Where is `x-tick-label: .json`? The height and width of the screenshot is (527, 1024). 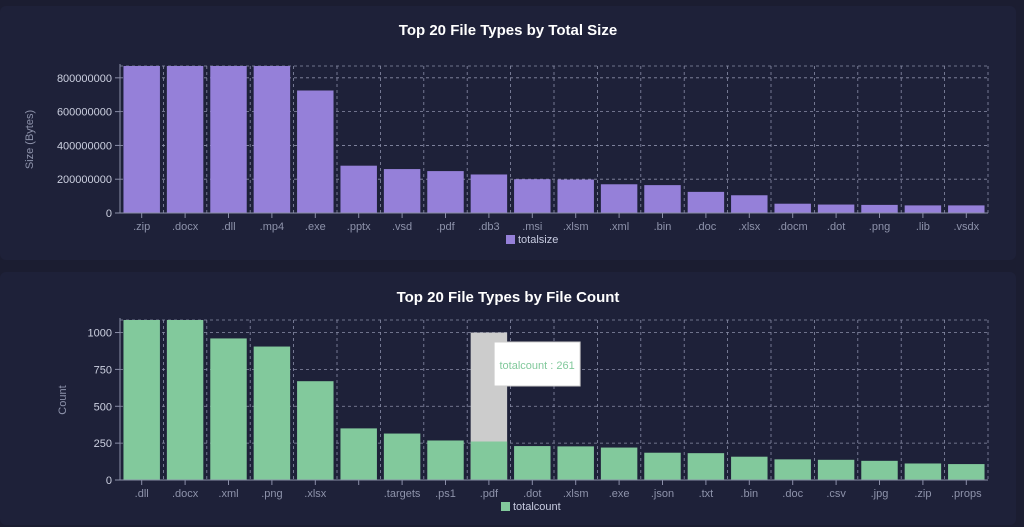 x-tick-label: .json is located at coordinates (662, 494).